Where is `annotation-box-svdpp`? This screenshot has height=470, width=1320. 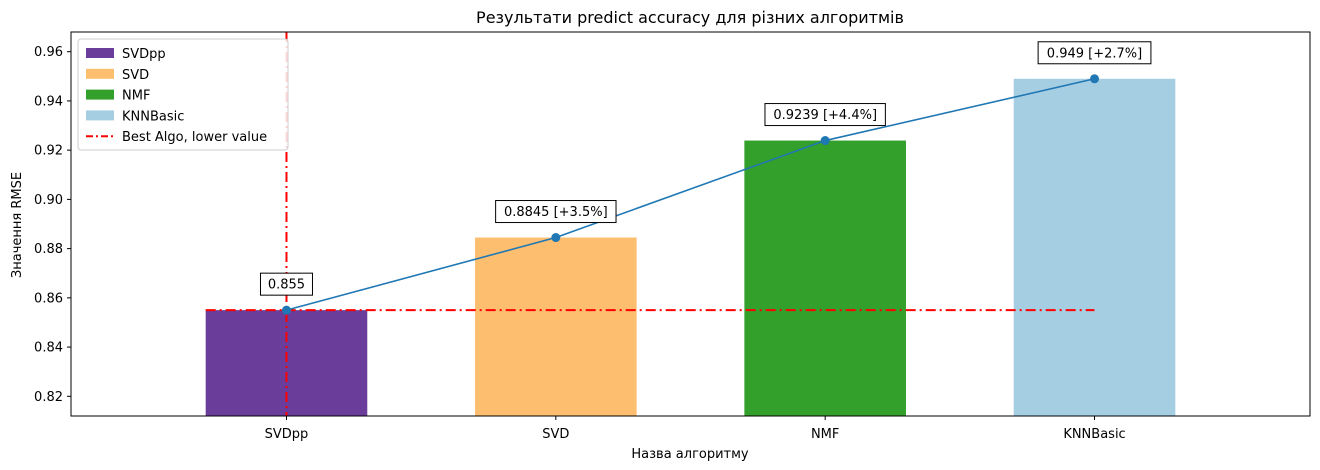 annotation-box-svdpp is located at coordinates (286, 284).